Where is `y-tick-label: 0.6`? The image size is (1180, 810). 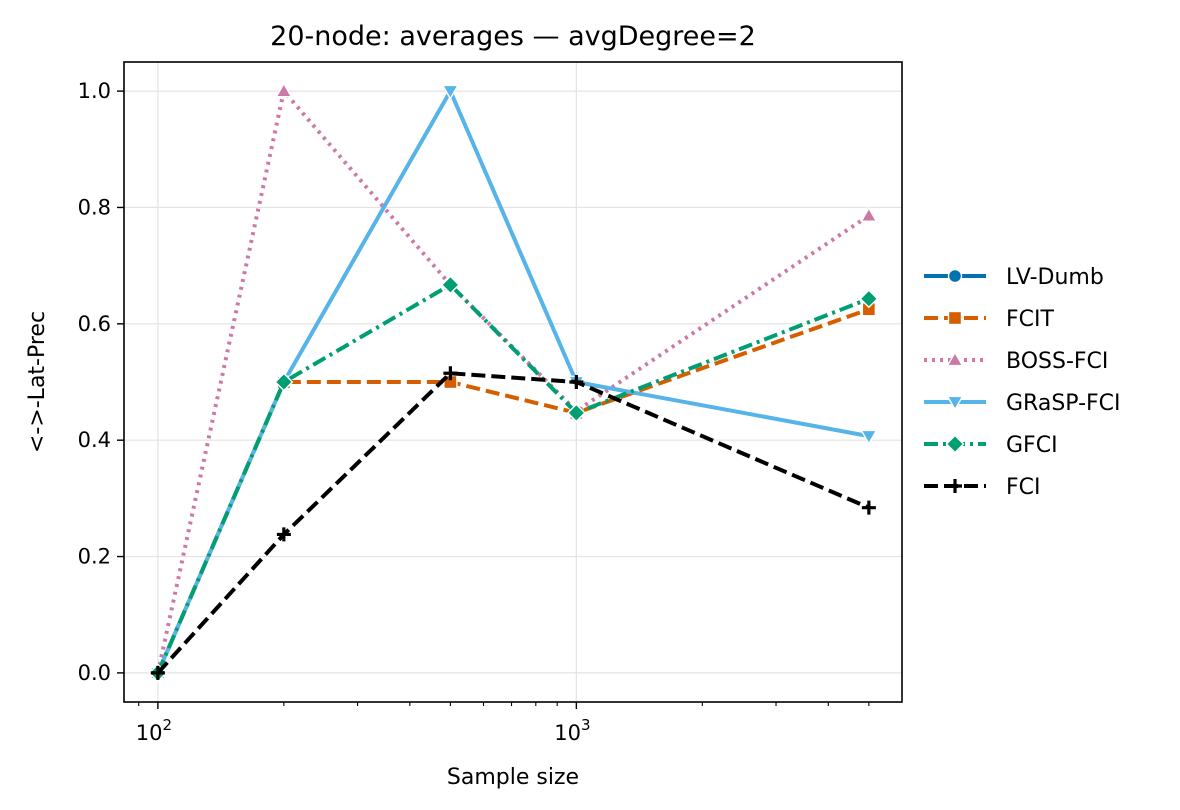
y-tick-label: 0.6 is located at coordinates (94, 324).